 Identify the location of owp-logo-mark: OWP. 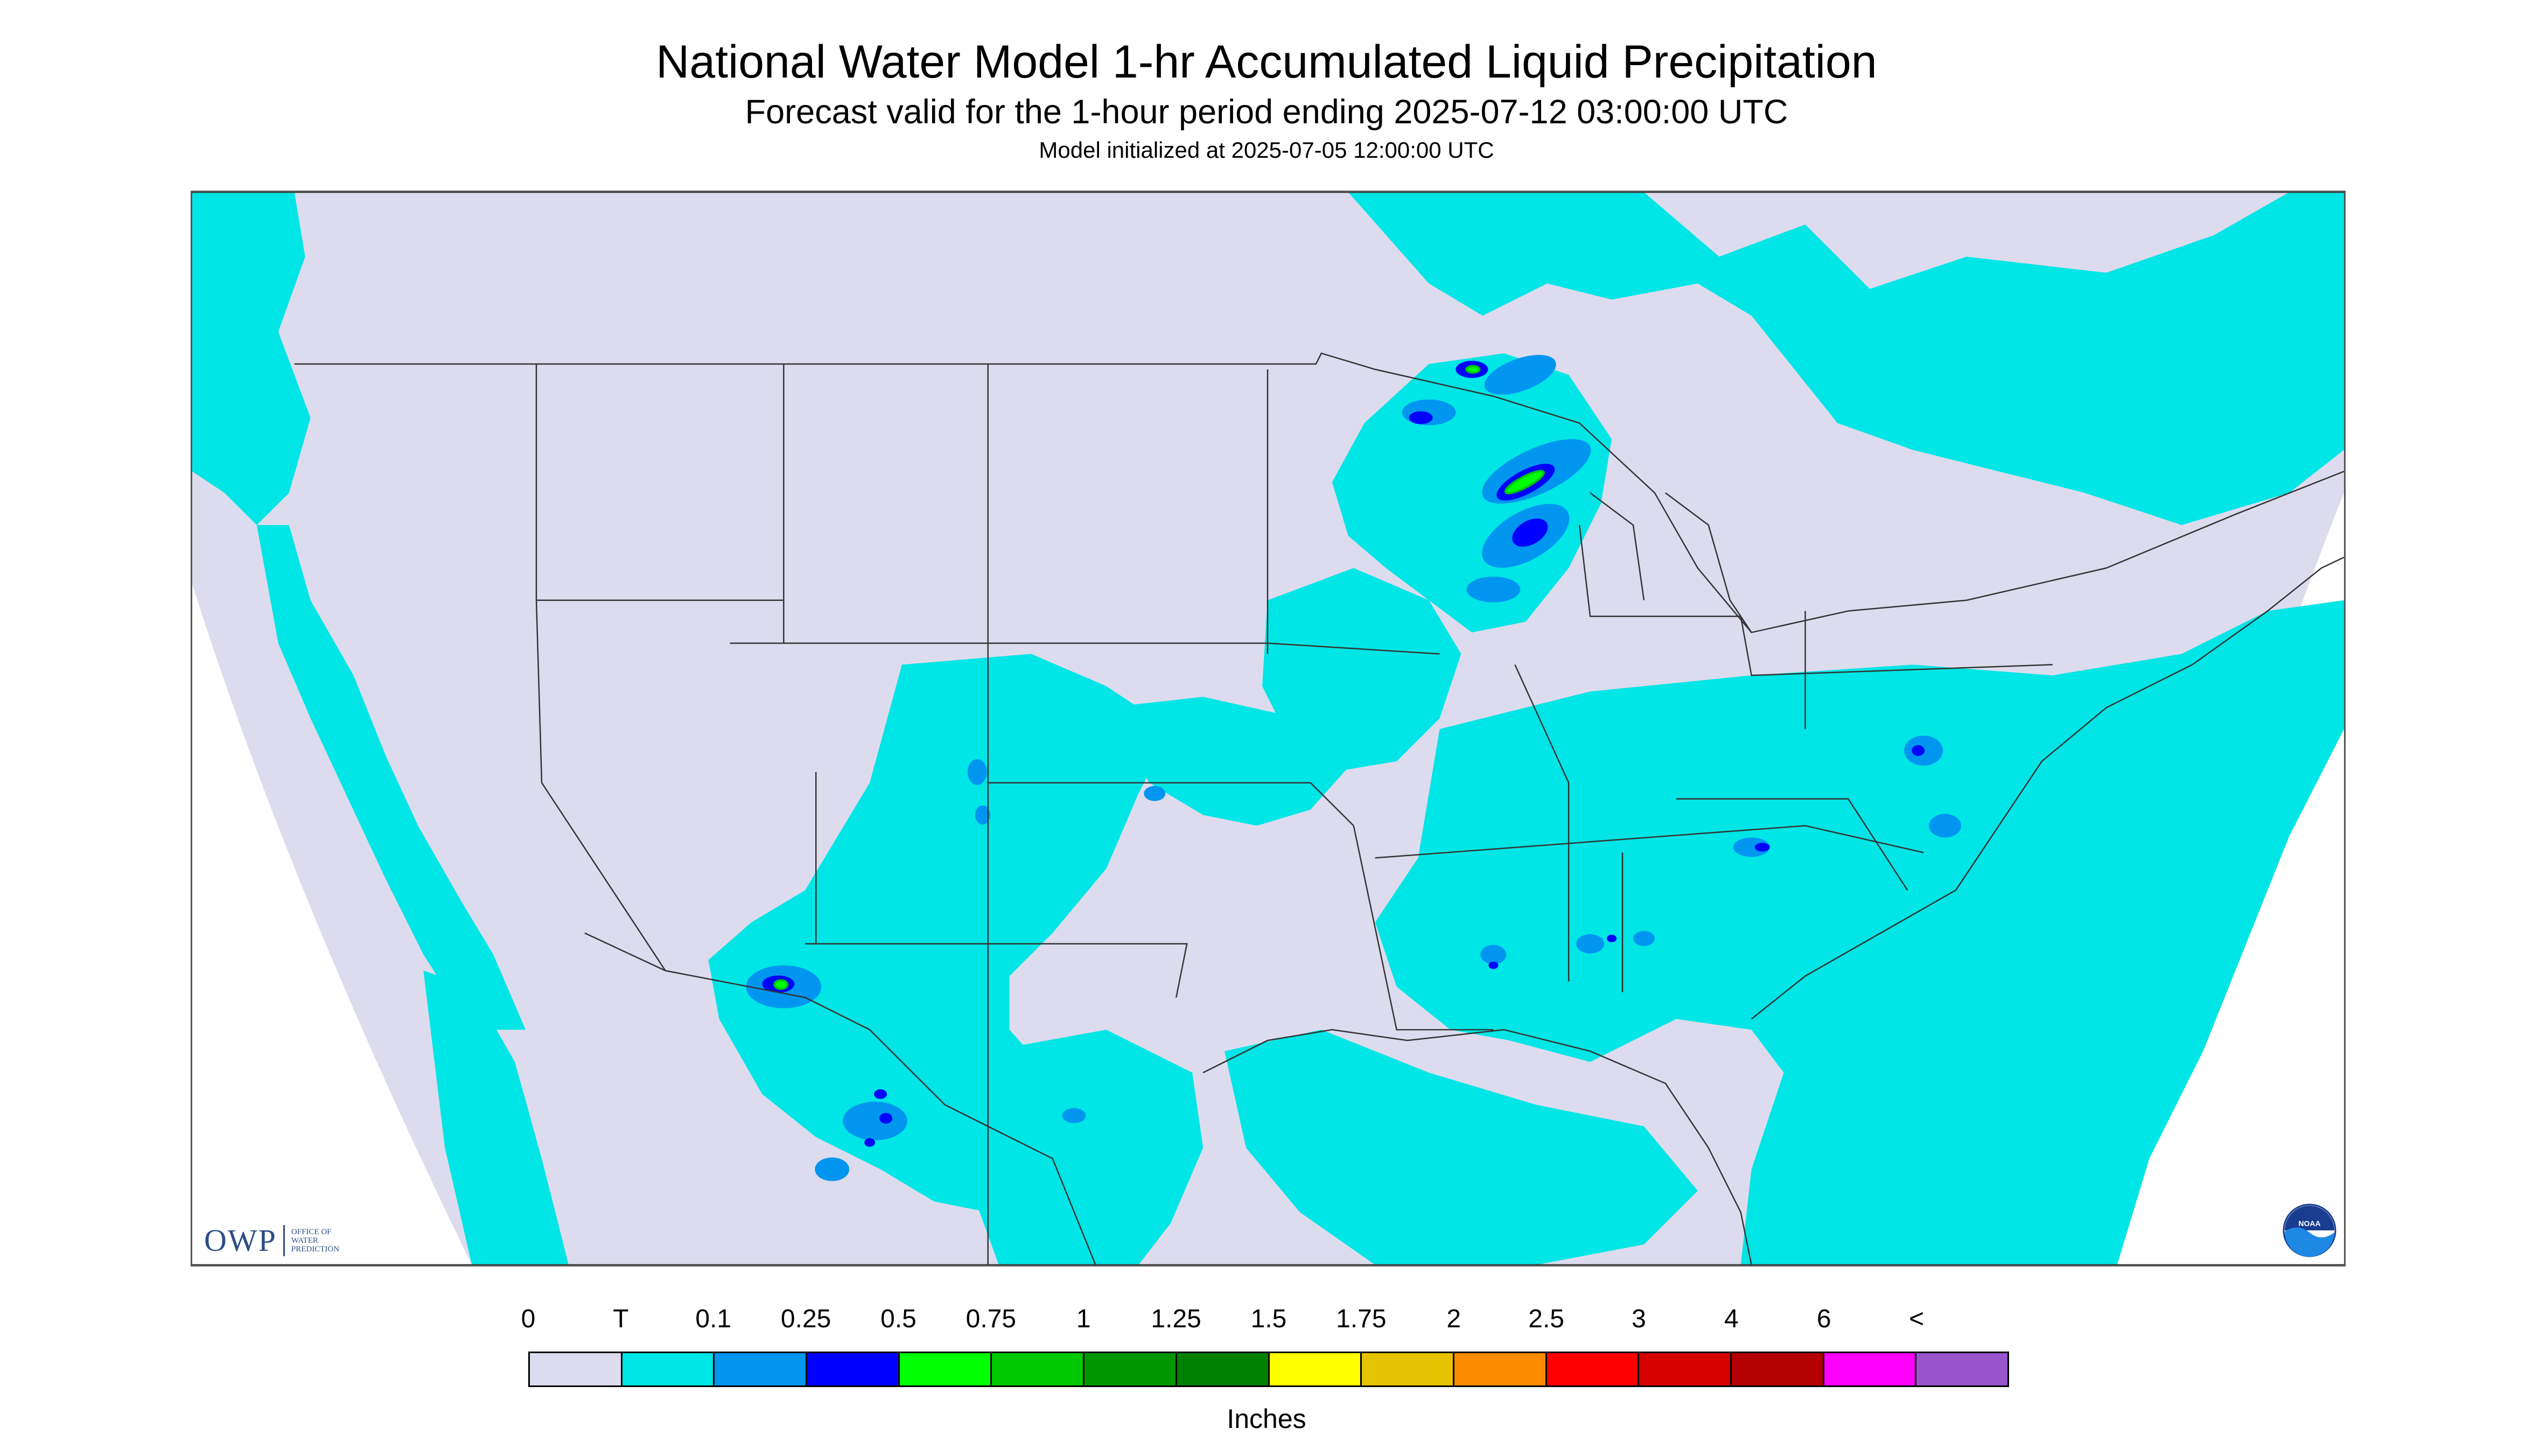
(240, 1240).